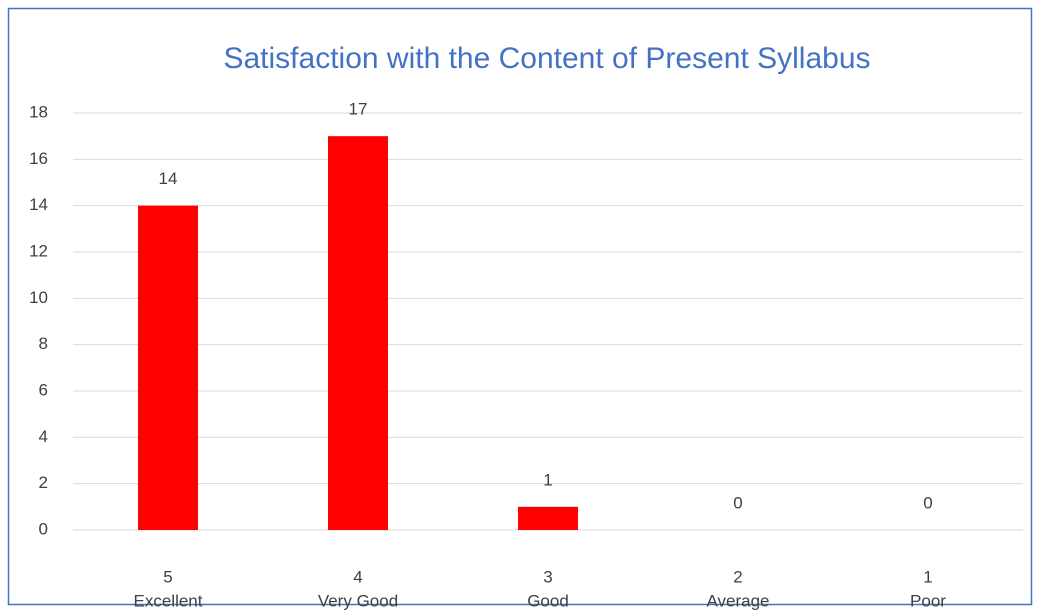 This screenshot has height=613, width=1040. What do you see at coordinates (357, 576) in the screenshot?
I see `x-tick-label: 4` at bounding box center [357, 576].